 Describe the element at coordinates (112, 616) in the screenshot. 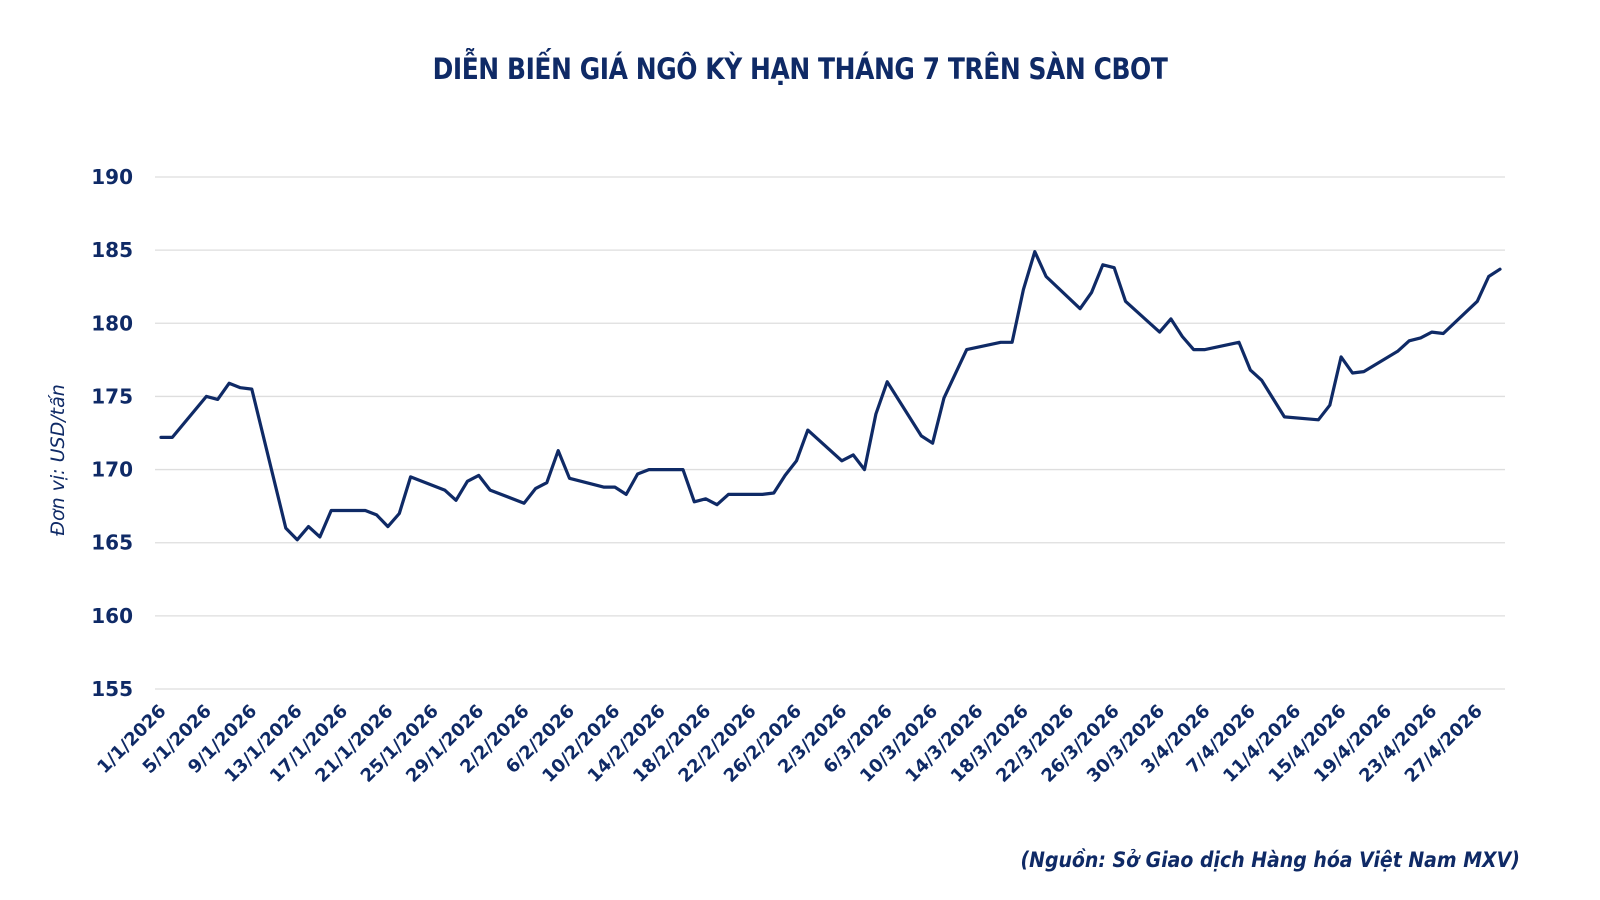

I see `y-tick-label: 160` at that location.